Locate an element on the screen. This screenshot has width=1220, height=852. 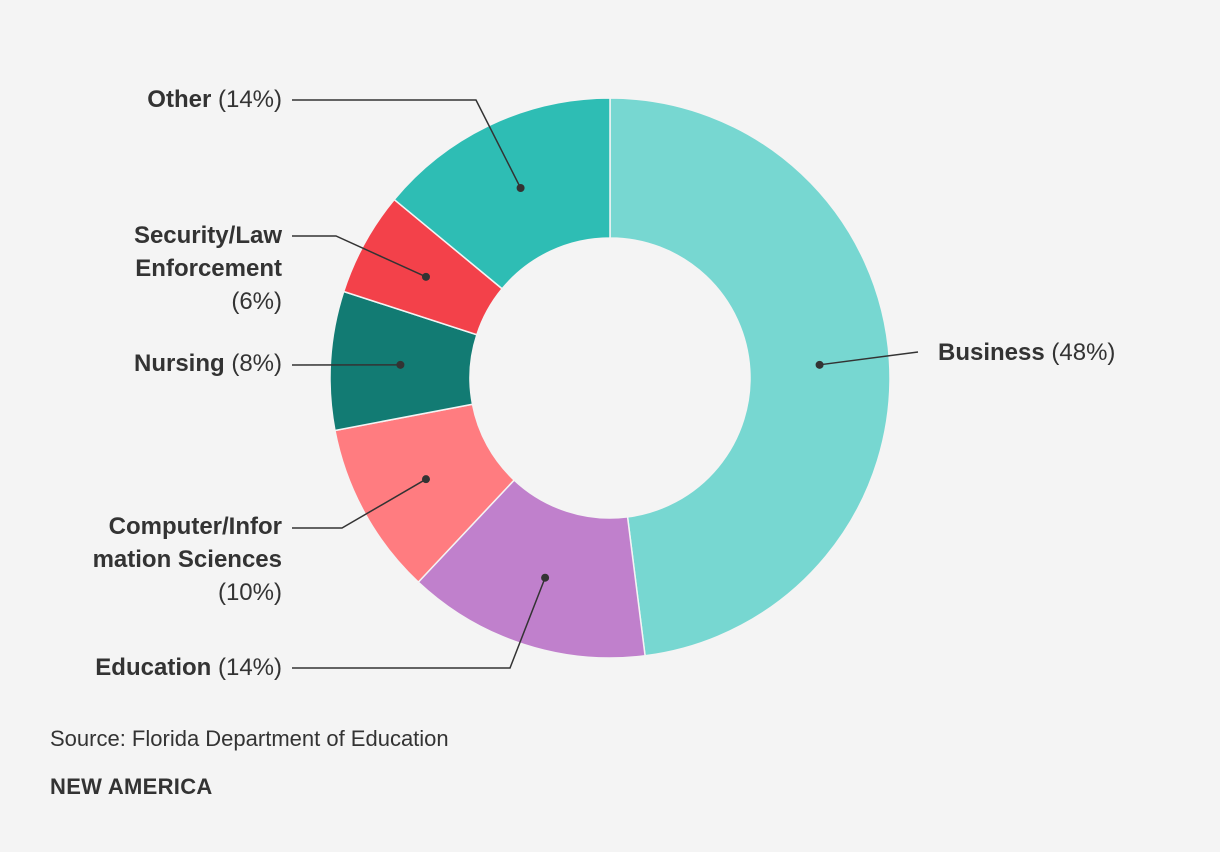
slice-education is located at coordinates (531, 568).